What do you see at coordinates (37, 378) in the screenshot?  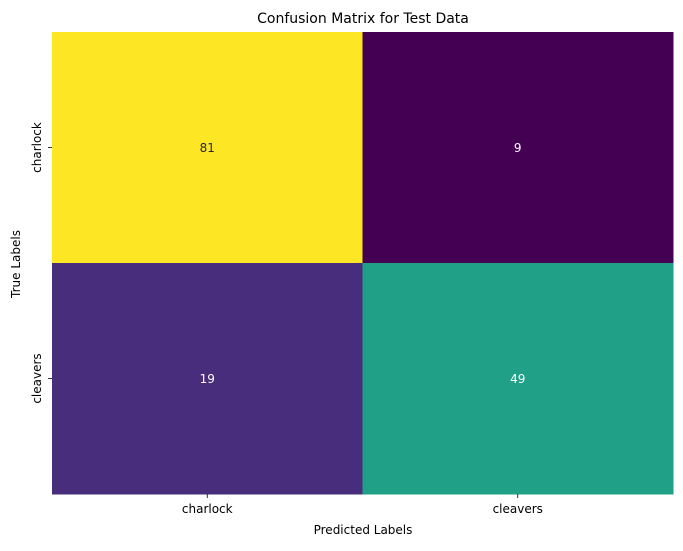 I see `y-tick-label: cleavers` at bounding box center [37, 378].